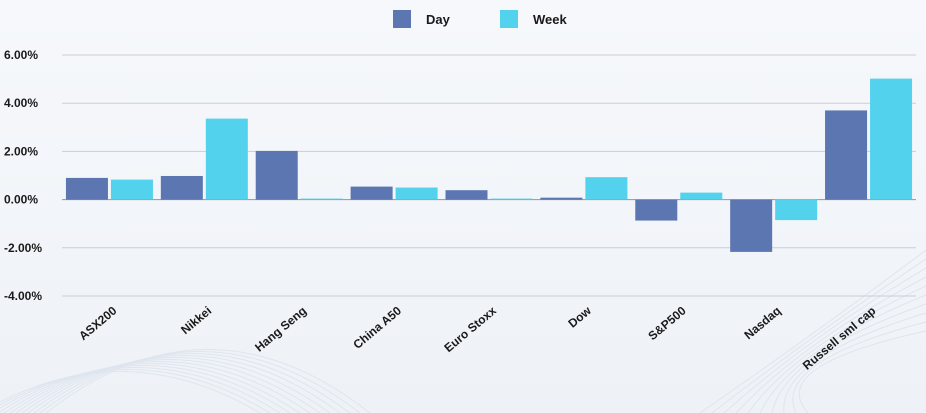 Image resolution: width=926 pixels, height=413 pixels. Describe the element at coordinates (21, 151) in the screenshot. I see `y-tick-label: 2.00%` at that location.